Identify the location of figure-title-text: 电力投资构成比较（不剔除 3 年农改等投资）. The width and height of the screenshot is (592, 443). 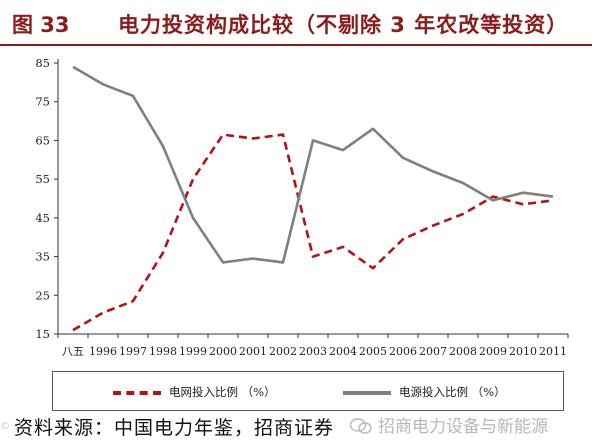
(343, 25).